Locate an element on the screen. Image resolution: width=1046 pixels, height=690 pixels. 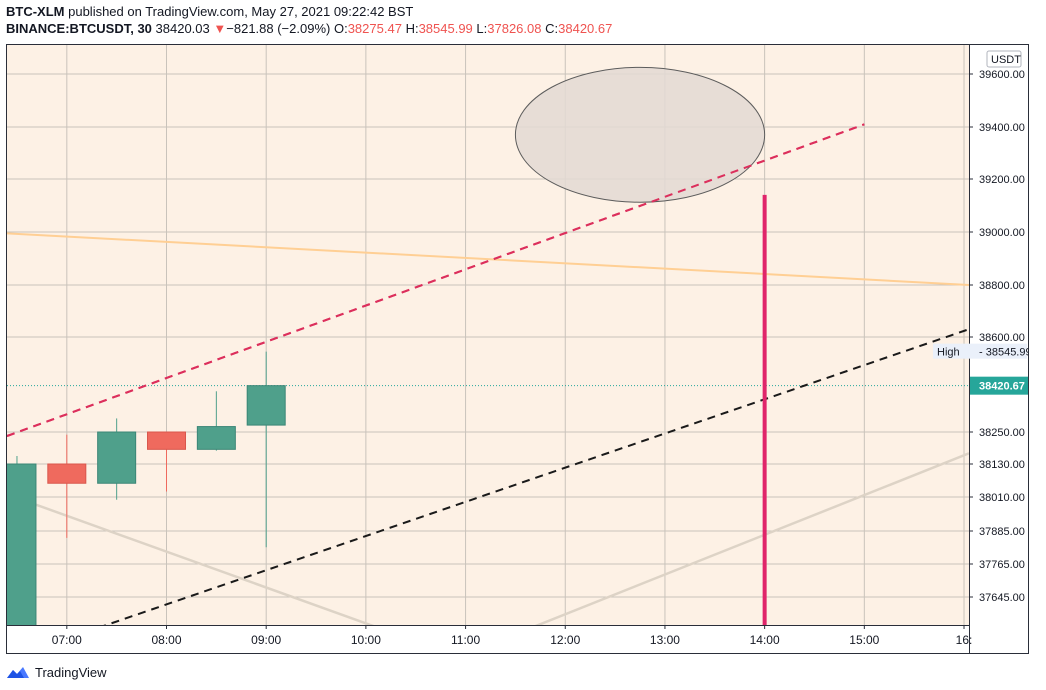
y-tick-label: 38600.00 is located at coordinates (1002, 338).